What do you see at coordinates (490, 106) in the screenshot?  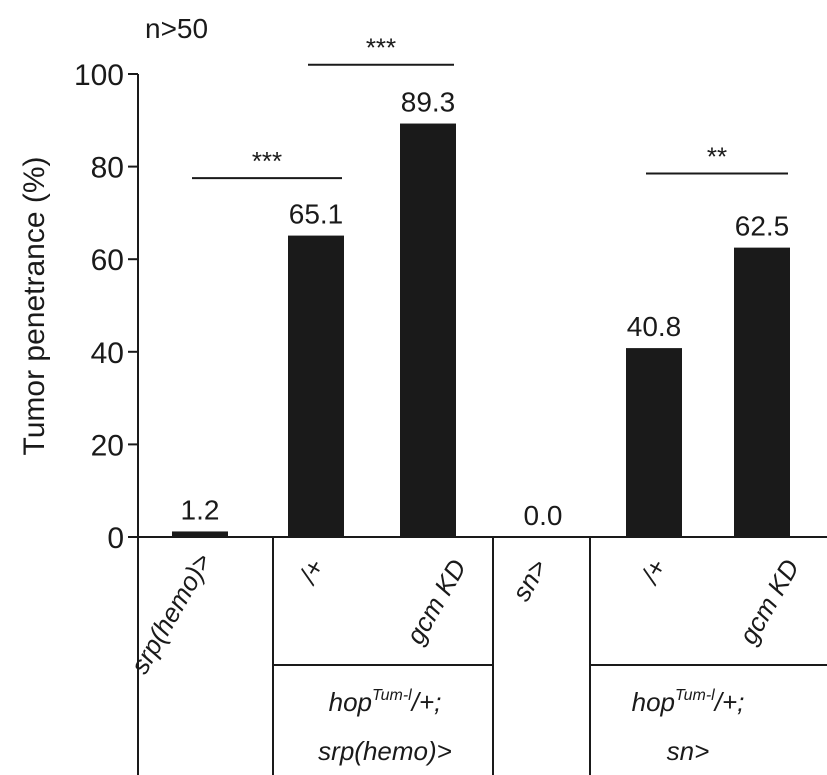 I see `significance-annotations: ********` at bounding box center [490, 106].